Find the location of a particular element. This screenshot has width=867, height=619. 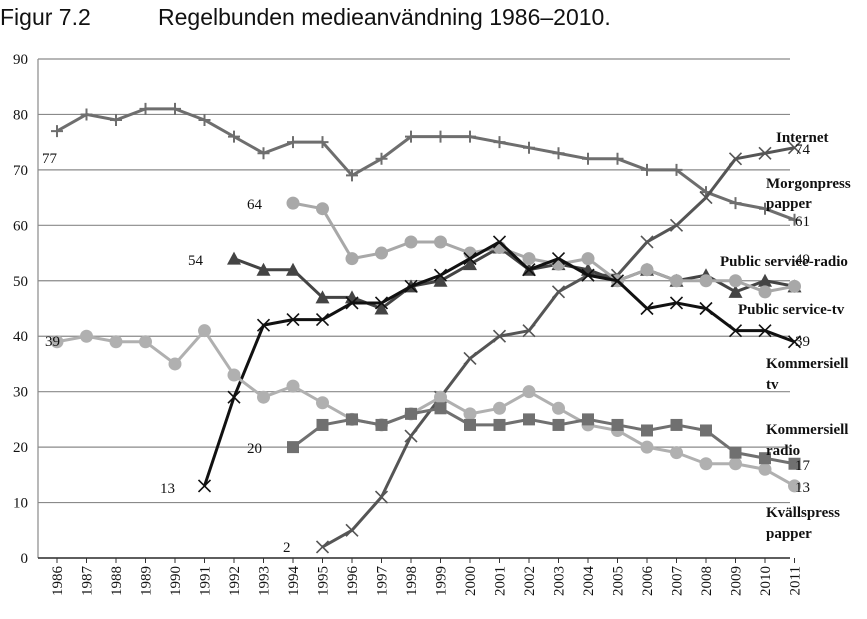

x-tick-label: 1996 is located at coordinates (353, 581).